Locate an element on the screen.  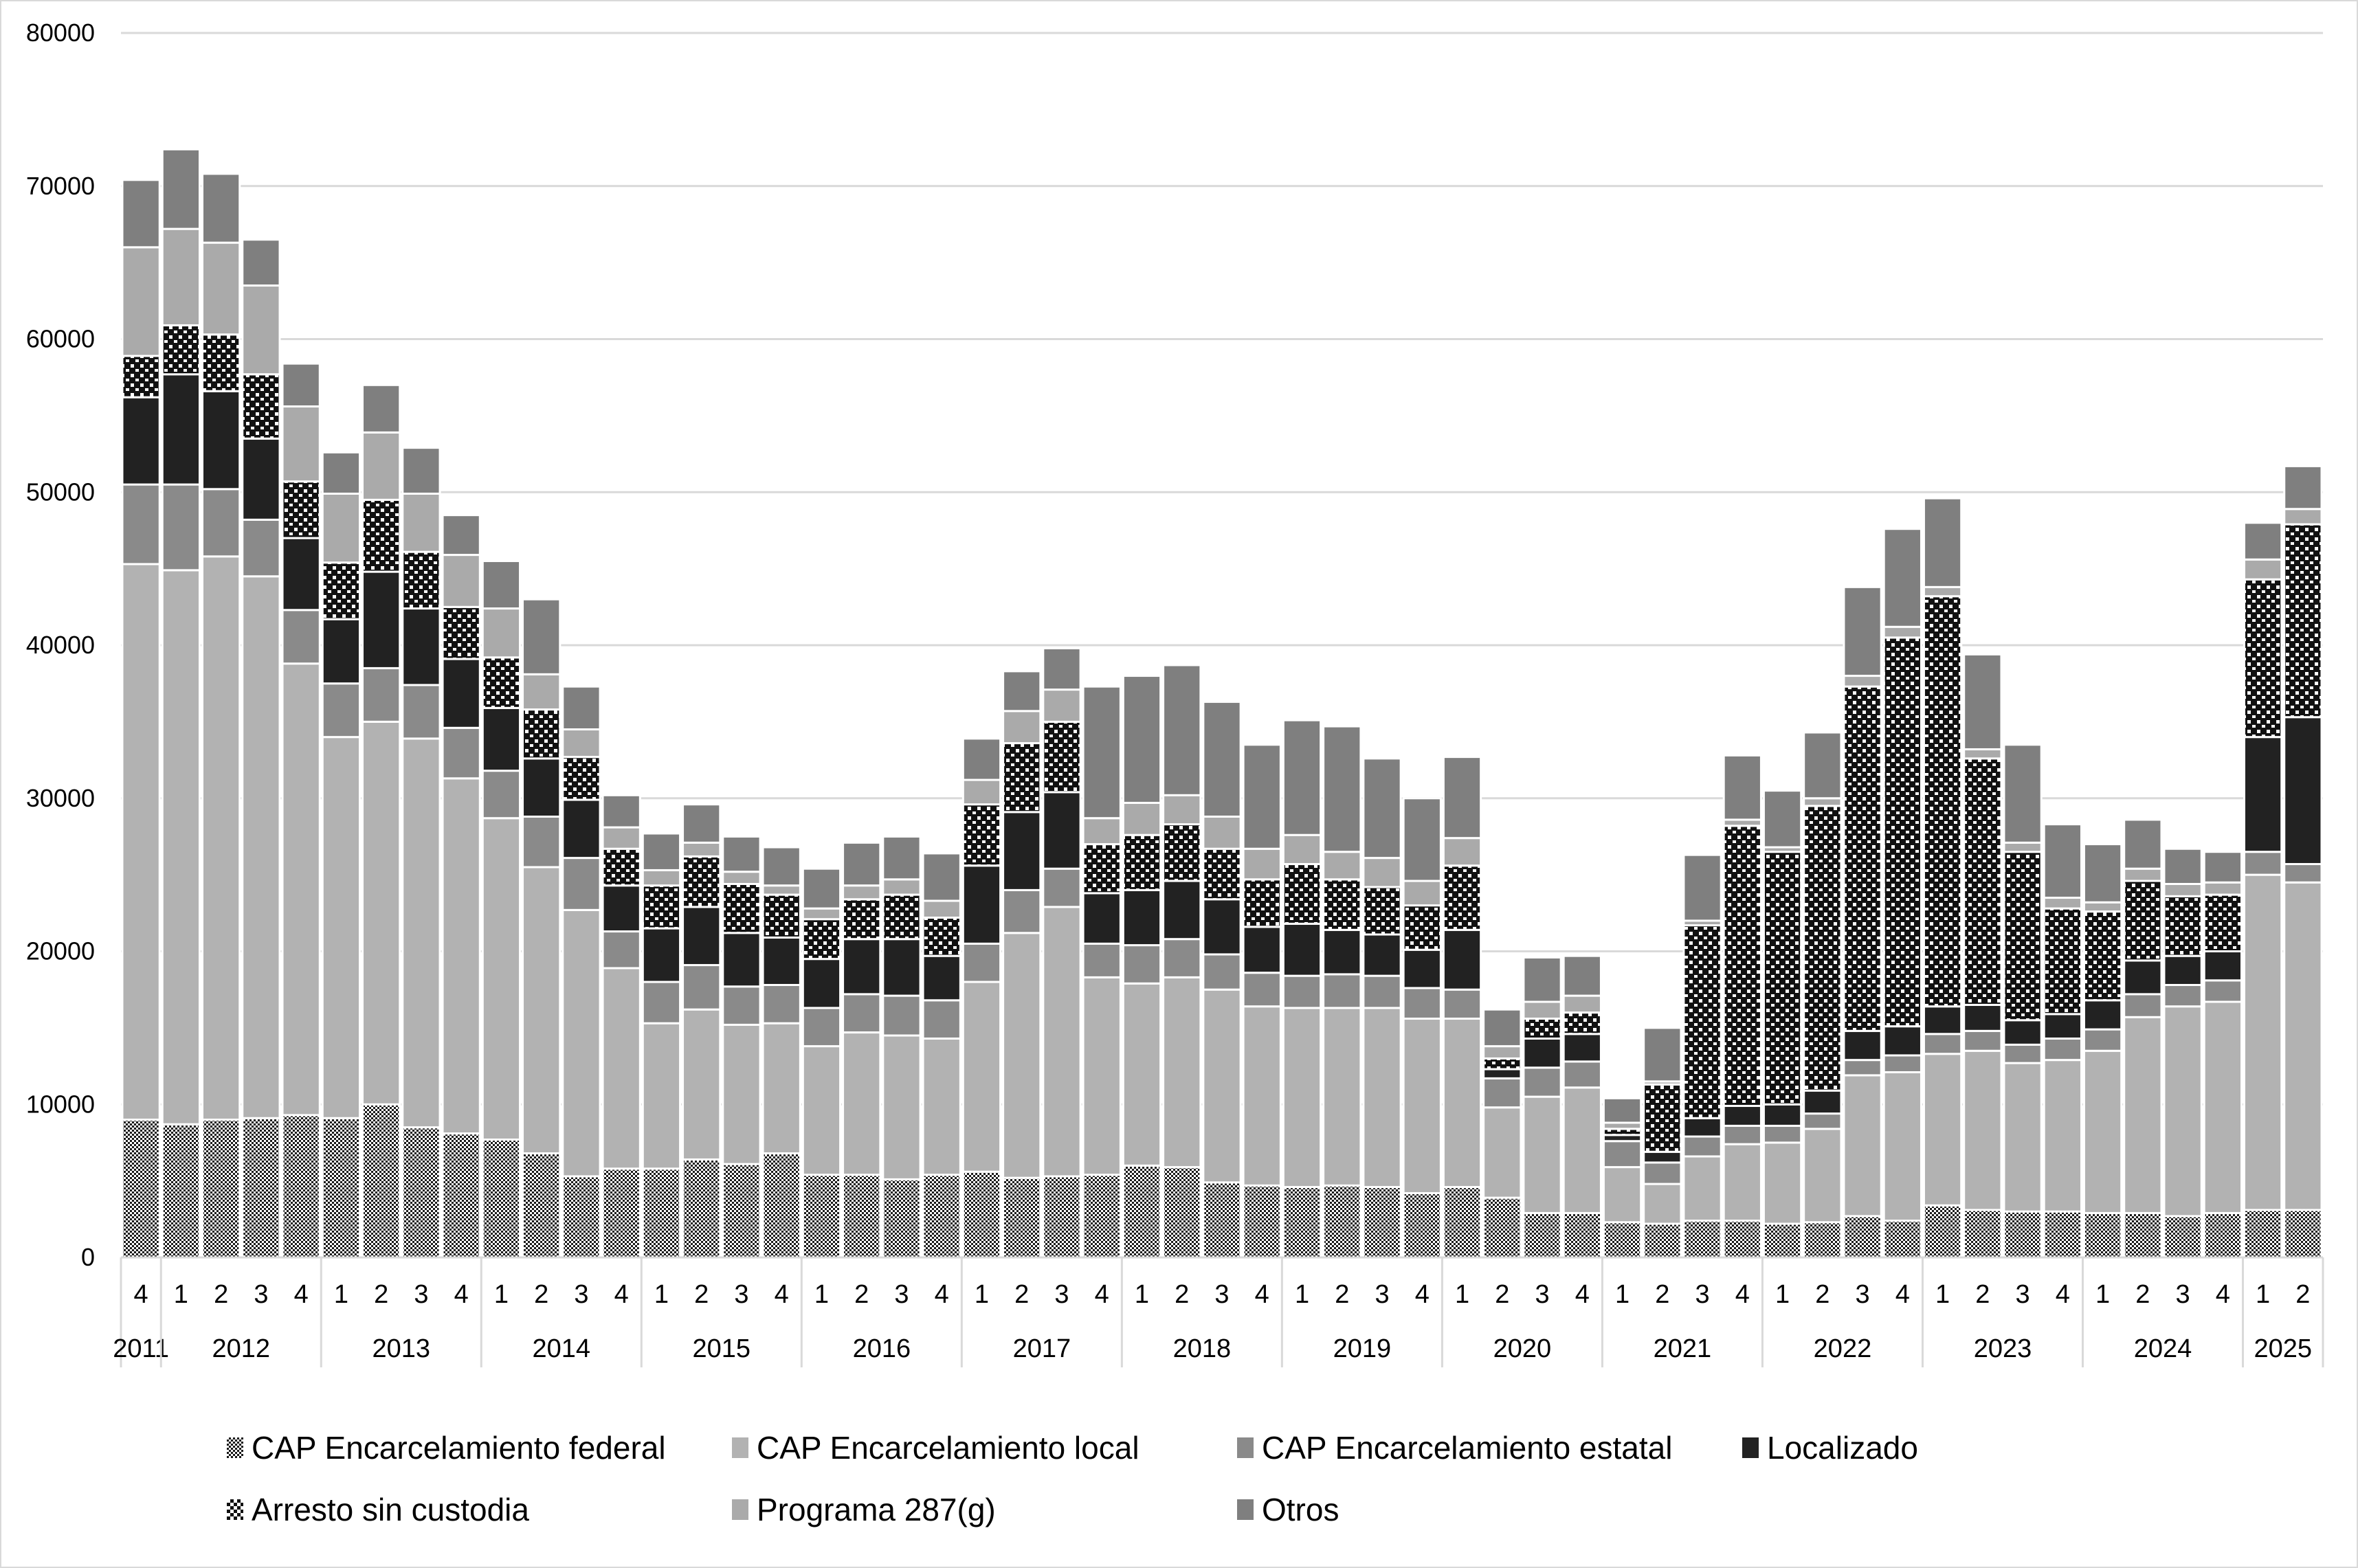
legend-item-arresto: Arresto sin custodia is located at coordinates (378, 1509).